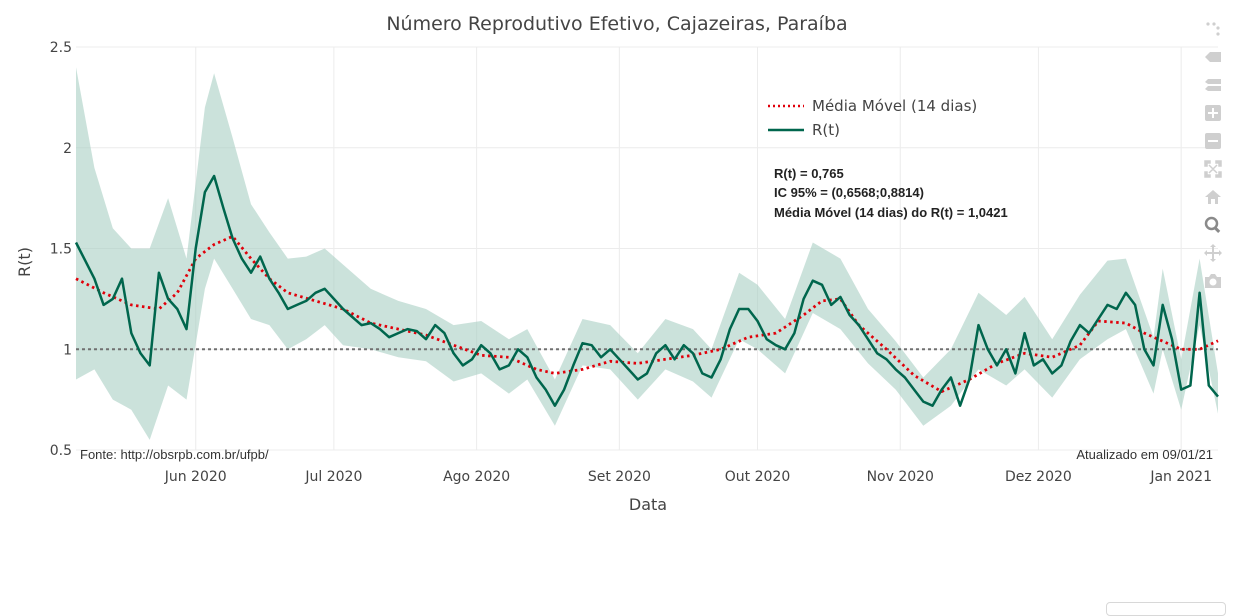 This screenshot has height=616, width=1235. What do you see at coordinates (174, 454) in the screenshot?
I see `source-note: Fonte: http://obsrpb.com.br/ufpb/` at bounding box center [174, 454].